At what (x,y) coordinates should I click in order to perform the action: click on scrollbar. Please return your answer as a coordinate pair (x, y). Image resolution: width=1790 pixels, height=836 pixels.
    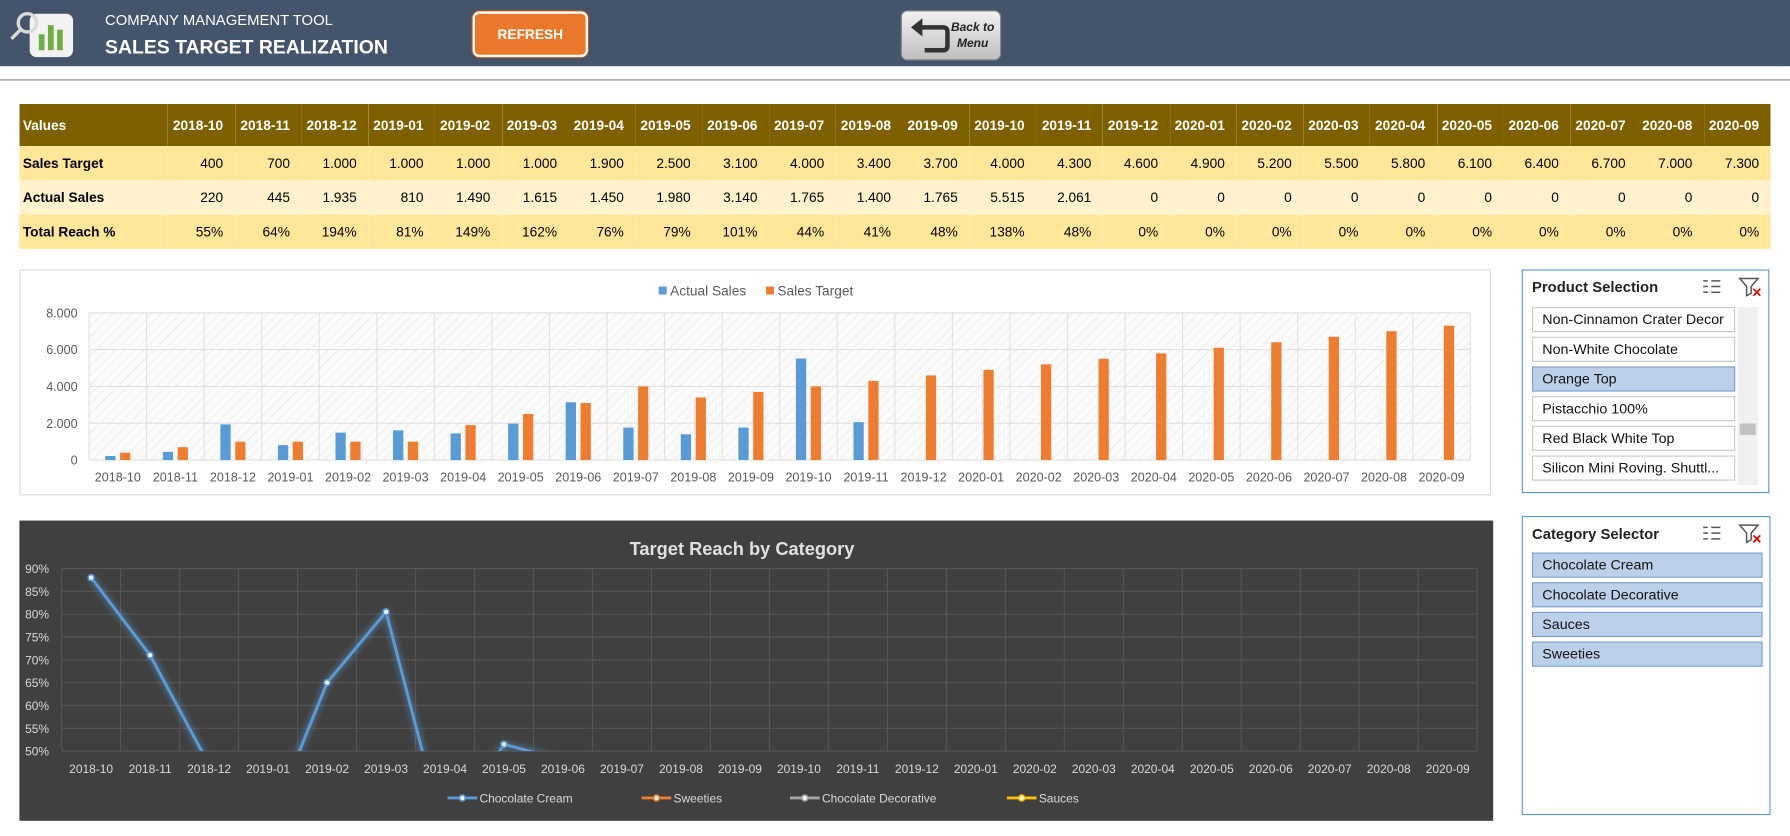
    Looking at the image, I should click on (1748, 396).